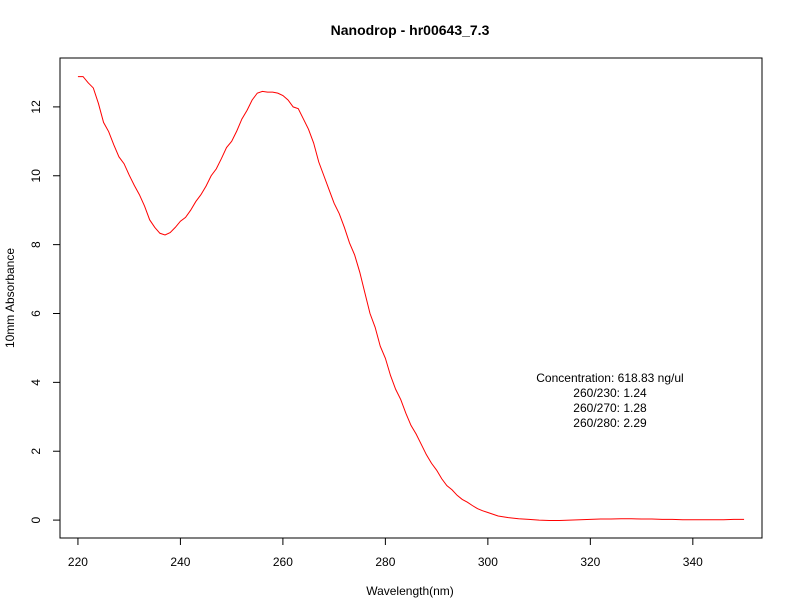  Describe the element at coordinates (180, 562) in the screenshot. I see `x-tick-label: 240` at that location.